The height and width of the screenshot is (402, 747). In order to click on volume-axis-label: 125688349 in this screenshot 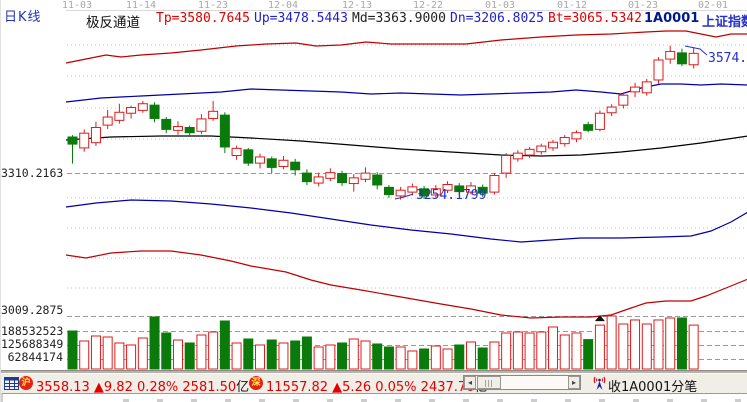, I will do `click(32, 344)`.